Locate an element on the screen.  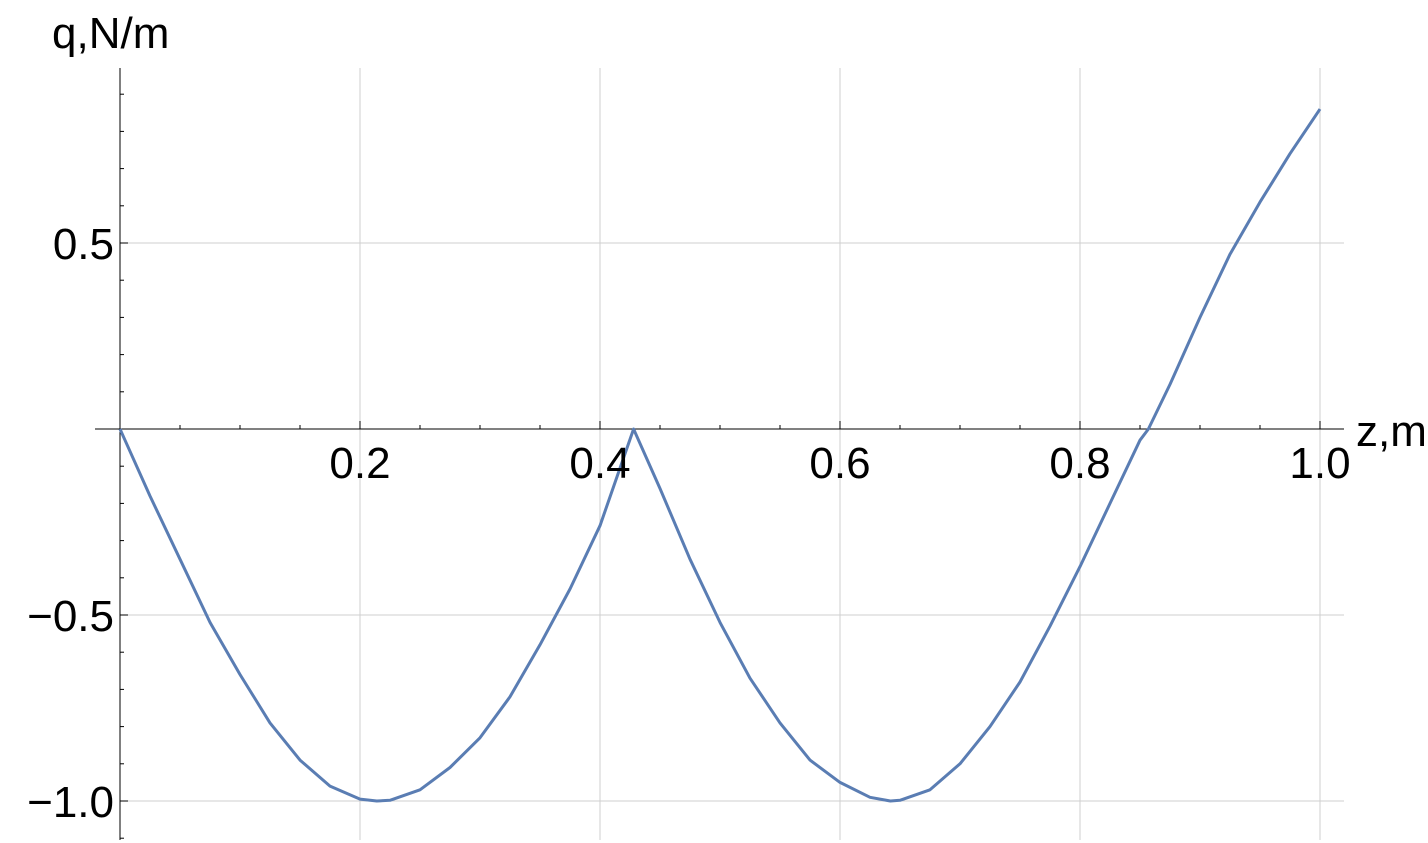
y-axis-title: q,N/m is located at coordinates (110, 33).